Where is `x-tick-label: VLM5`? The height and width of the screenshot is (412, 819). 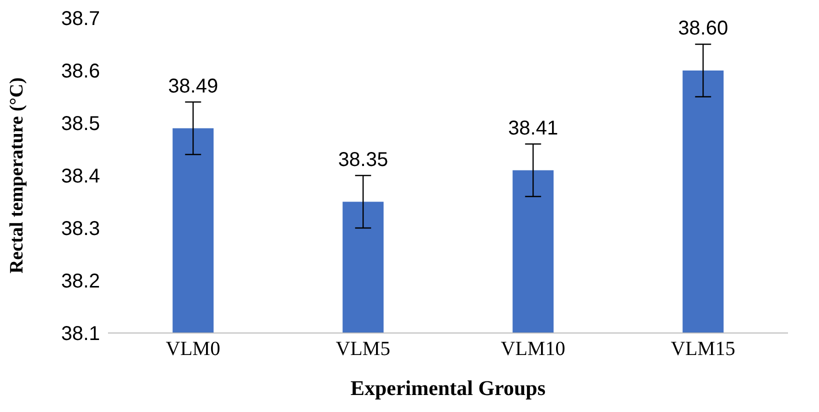 x-tick-label: VLM5 is located at coordinates (363, 349).